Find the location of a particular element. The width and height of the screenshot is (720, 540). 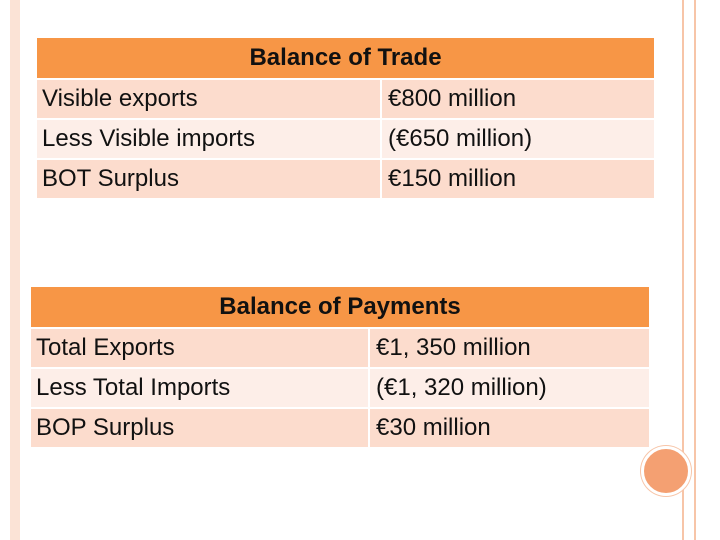

row-label: Total Exports is located at coordinates (199, 347).